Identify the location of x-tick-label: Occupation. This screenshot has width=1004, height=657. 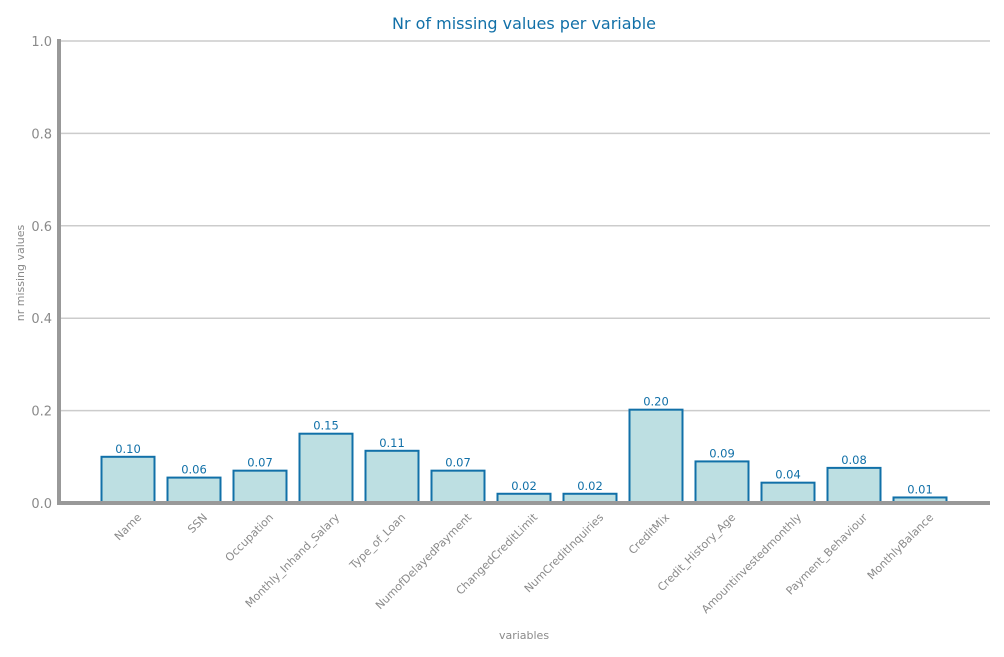
(249, 537).